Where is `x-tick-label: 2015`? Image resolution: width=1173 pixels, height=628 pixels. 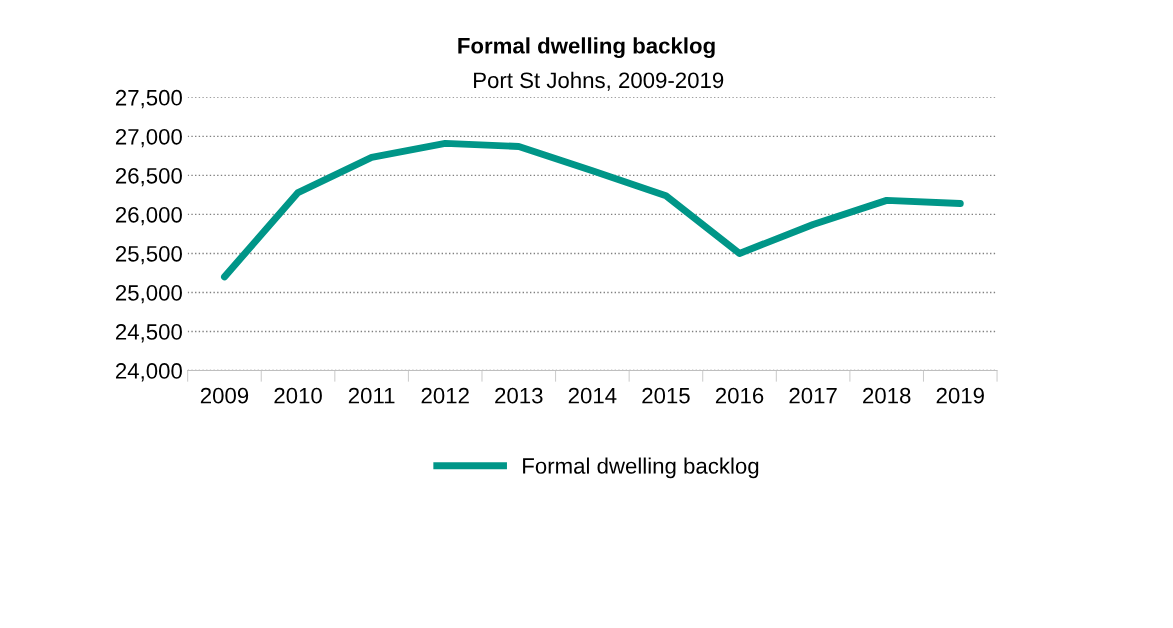
x-tick-label: 2015 is located at coordinates (666, 395).